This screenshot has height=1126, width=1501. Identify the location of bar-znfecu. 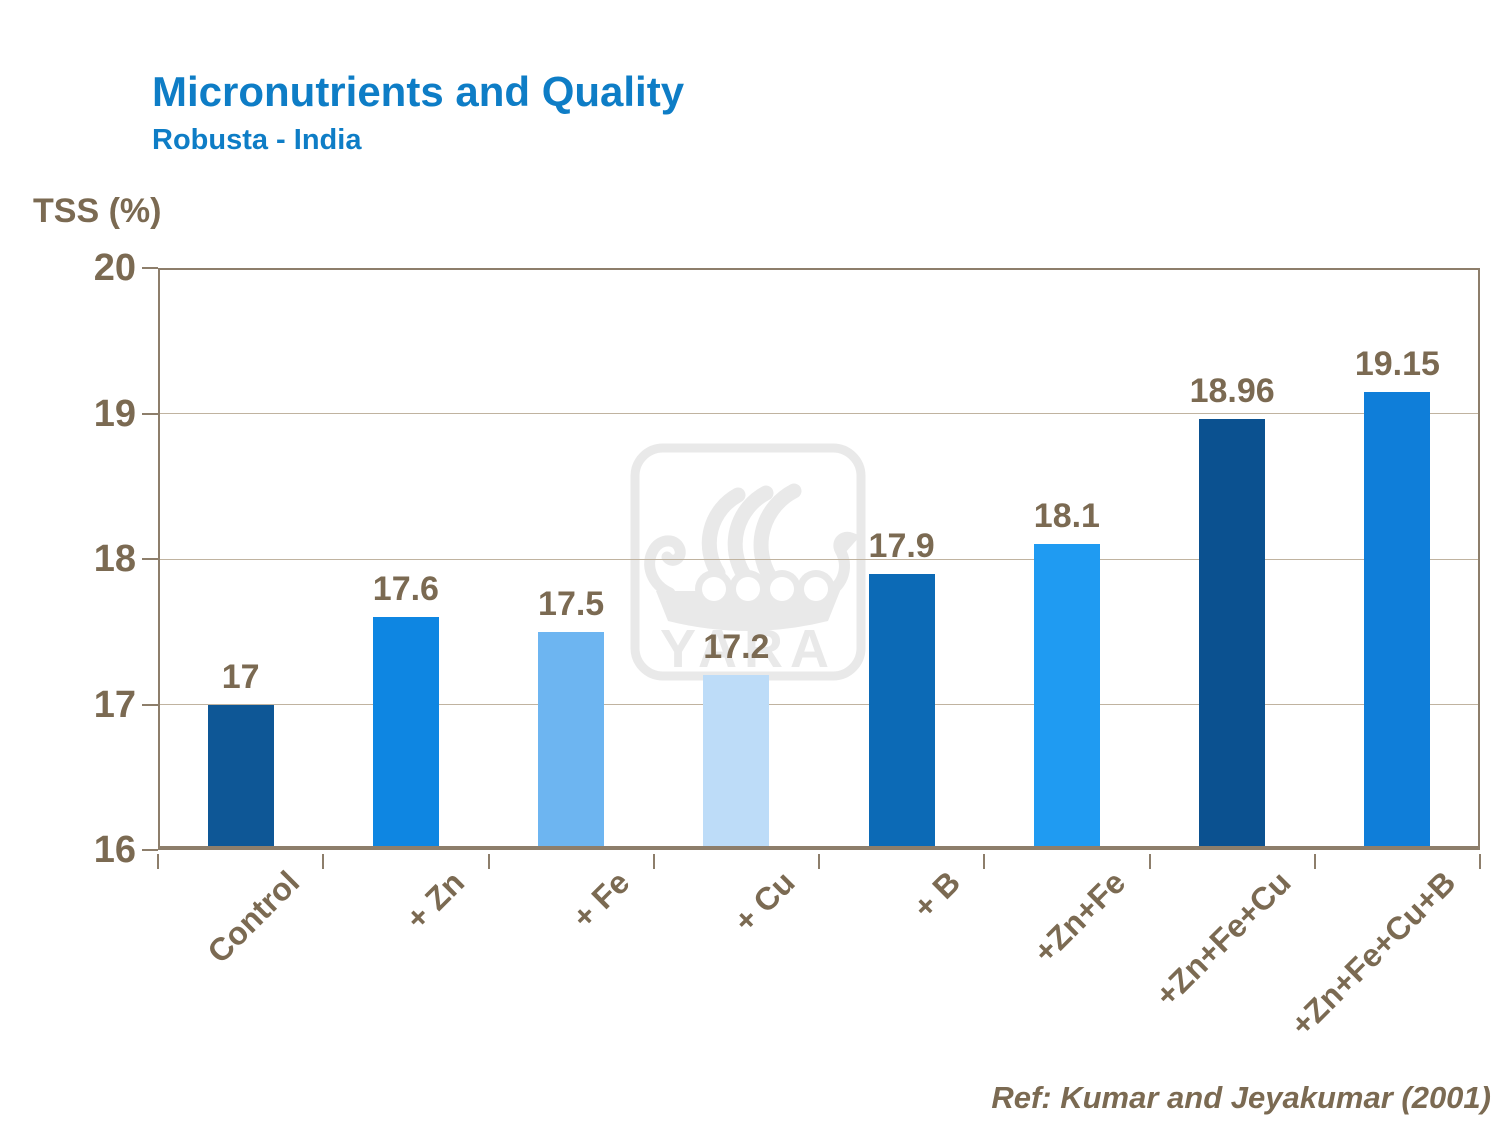
(1232, 634).